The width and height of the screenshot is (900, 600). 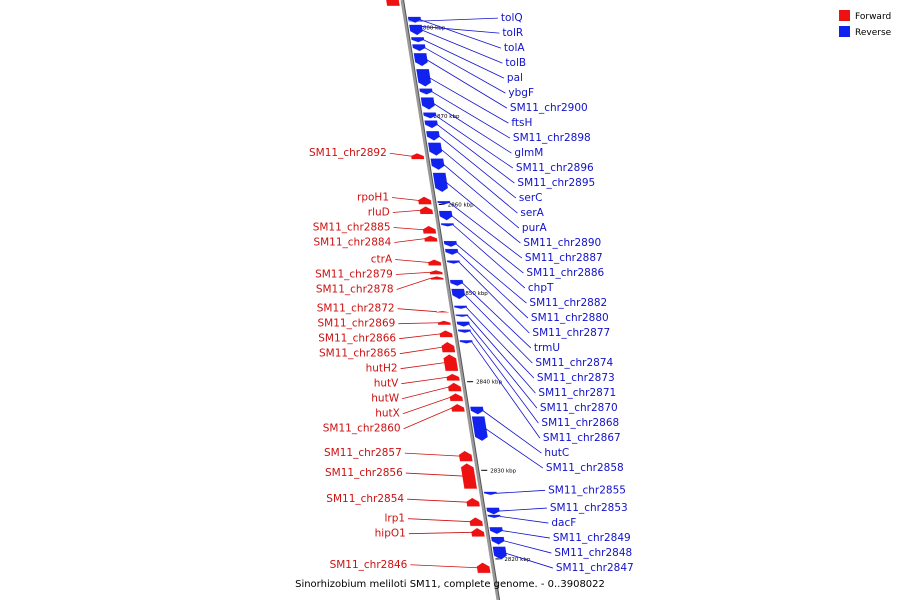 I want to click on gene-label: SM11_chr2854, so click(x=365, y=499).